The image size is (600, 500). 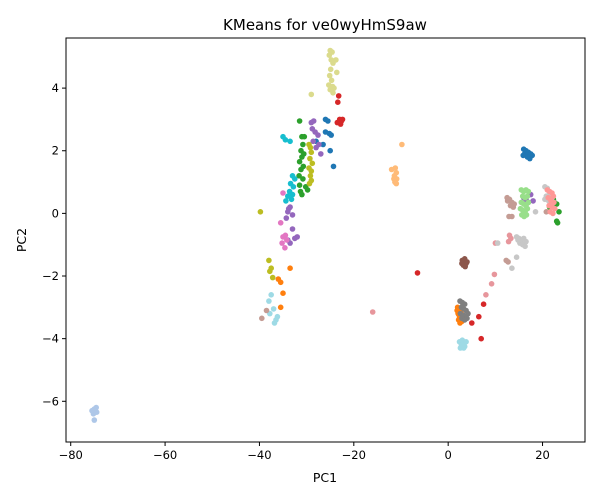 I want to click on x-tick-label: −20, so click(x=354, y=455).